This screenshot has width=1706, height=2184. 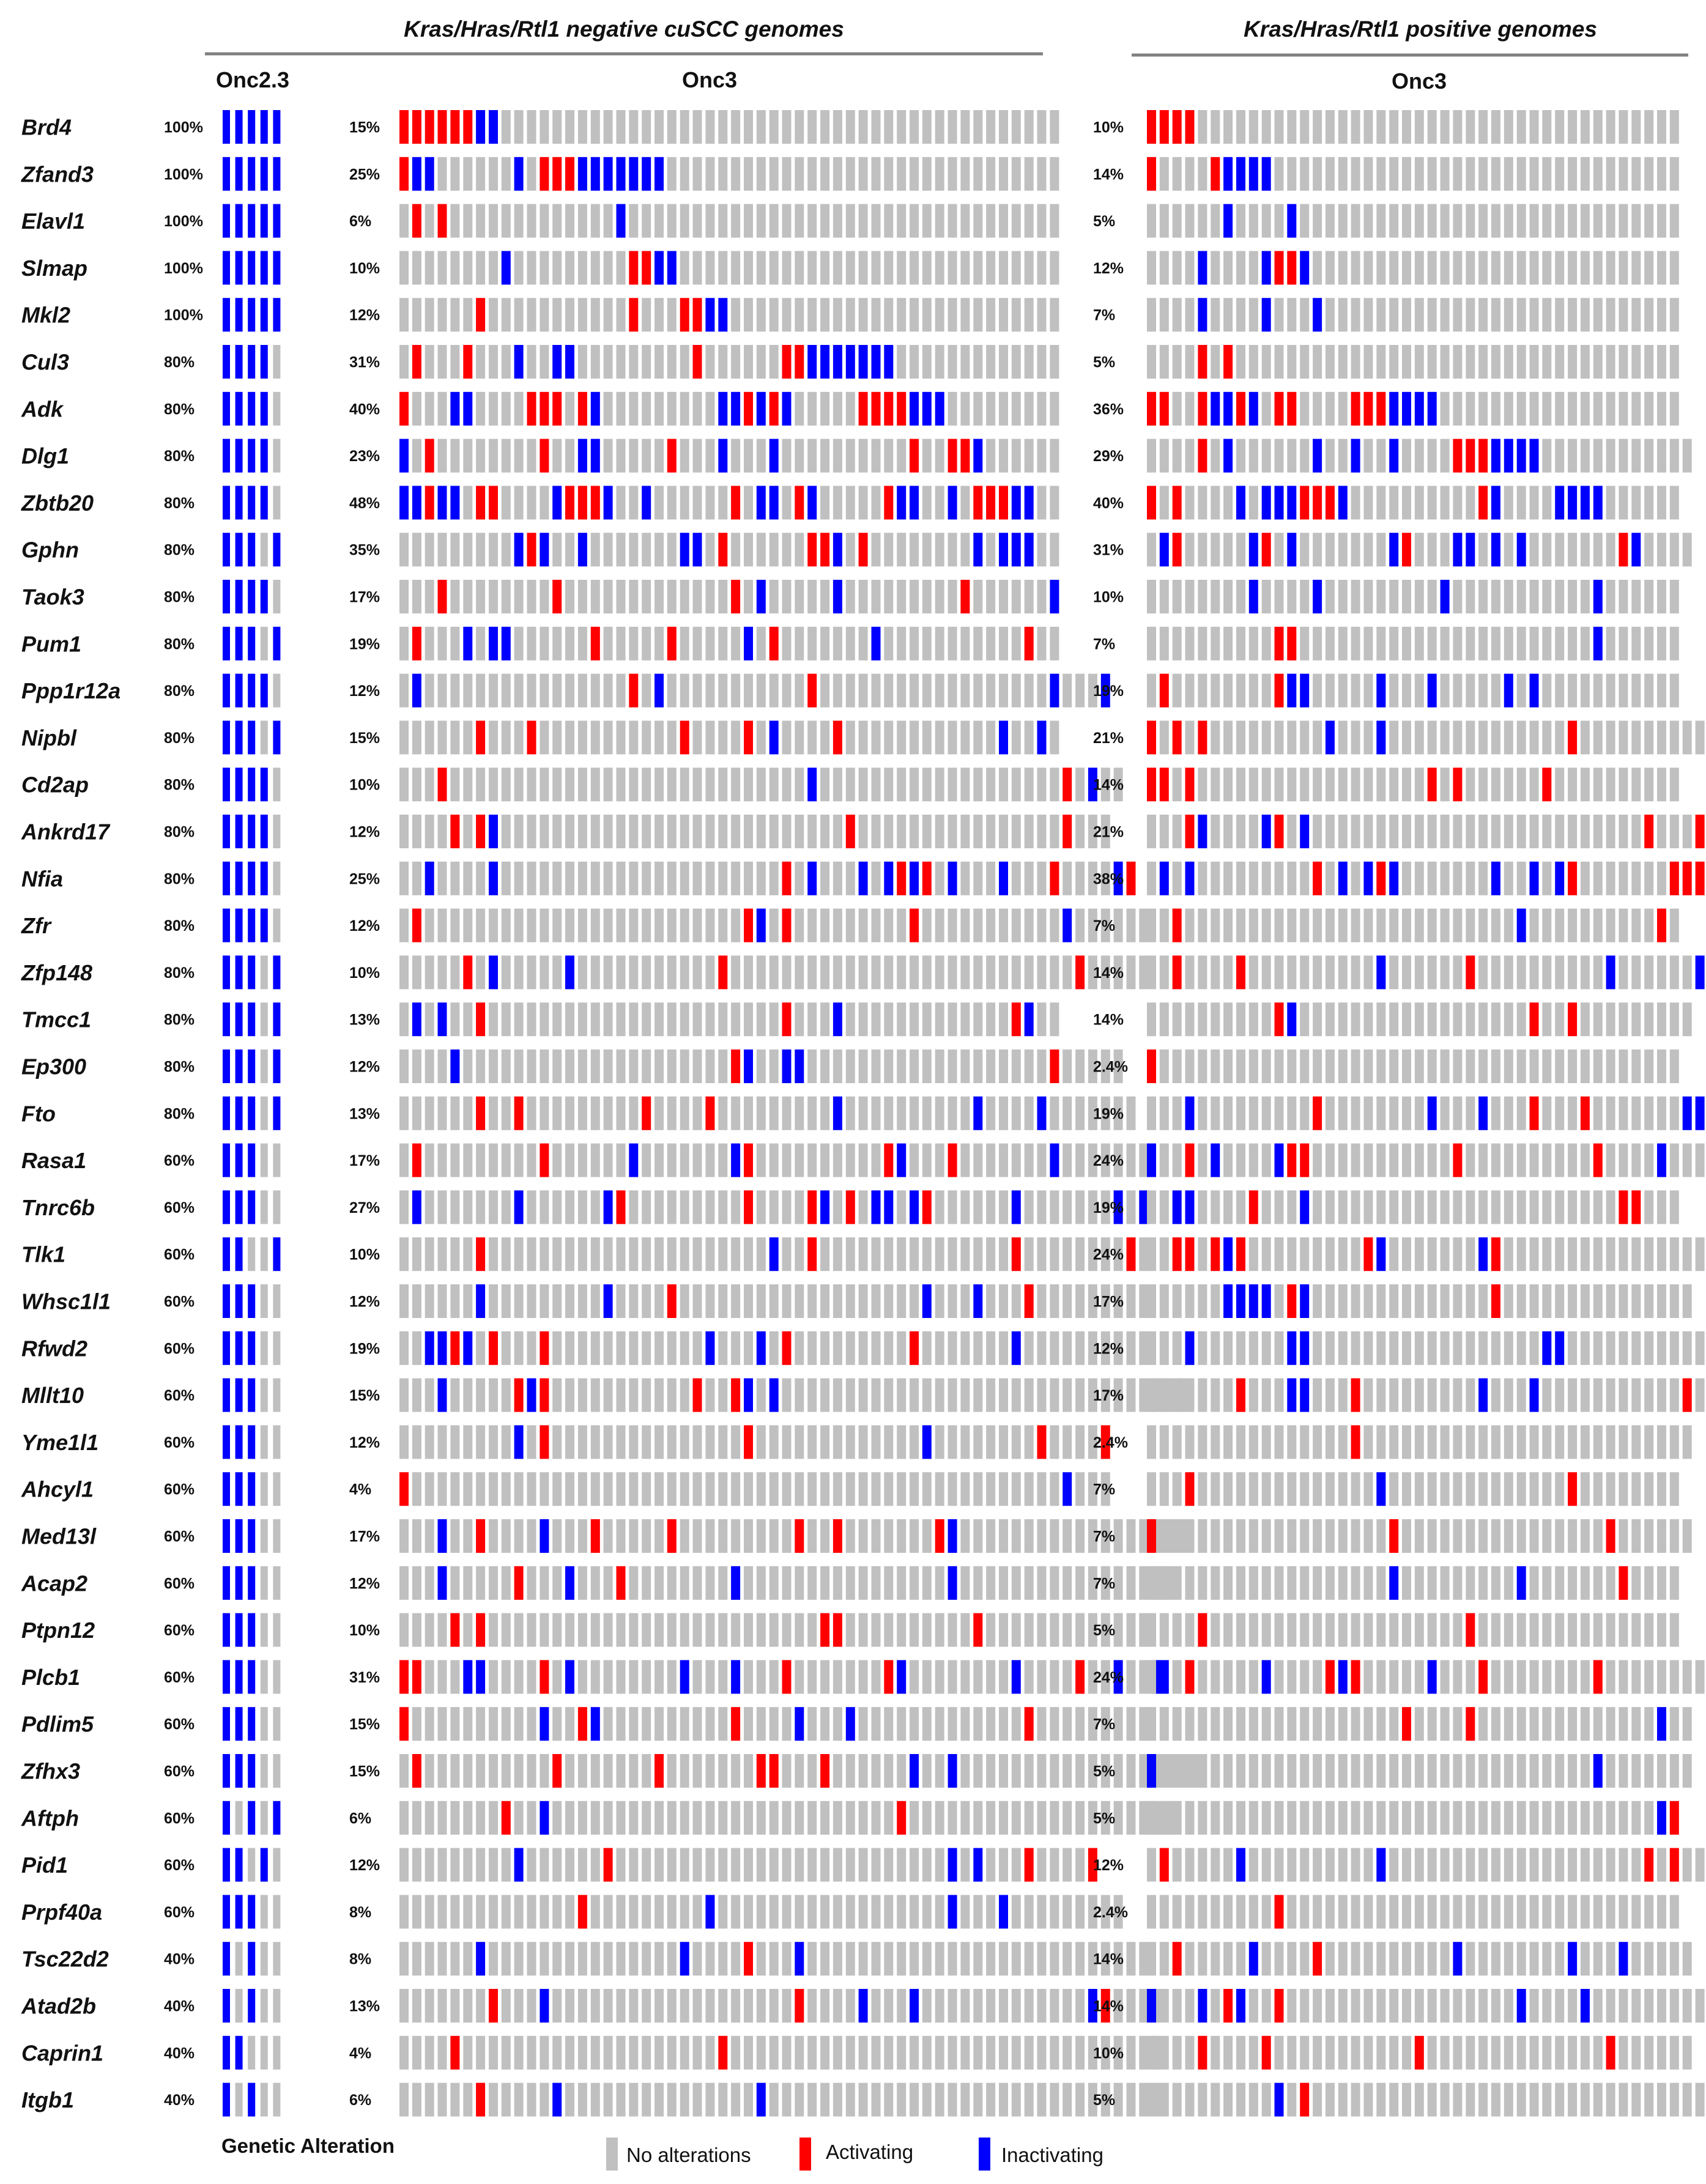 I want to click on percent-label-c: 19%, so click(x=1108, y=1207).